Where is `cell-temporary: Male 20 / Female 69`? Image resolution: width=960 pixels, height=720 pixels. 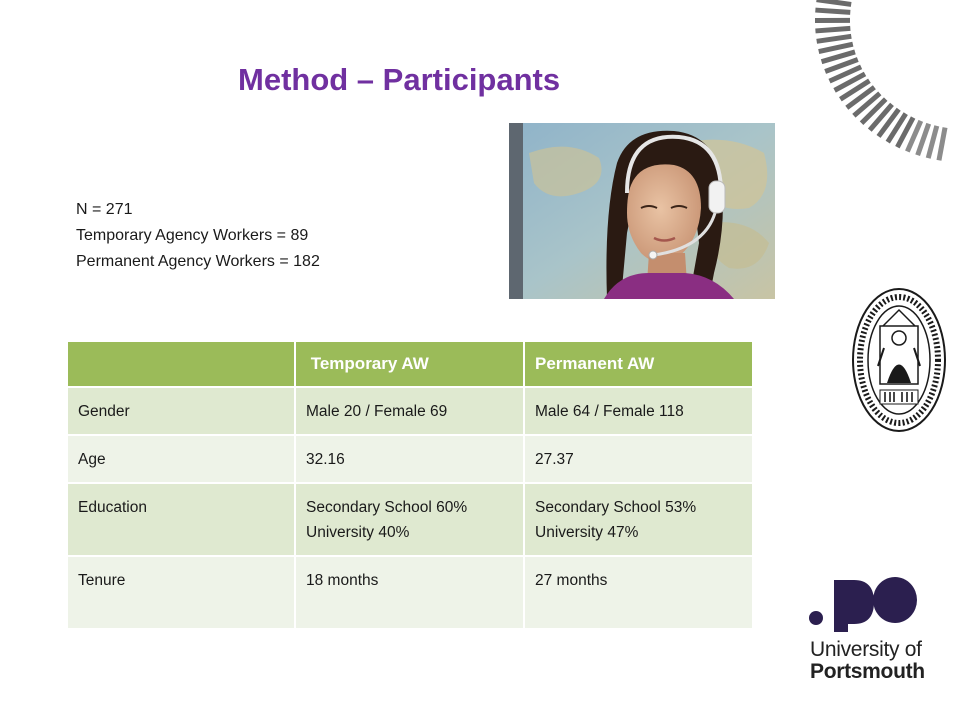
cell-temporary: Male 20 / Female 69 is located at coordinates (409, 411).